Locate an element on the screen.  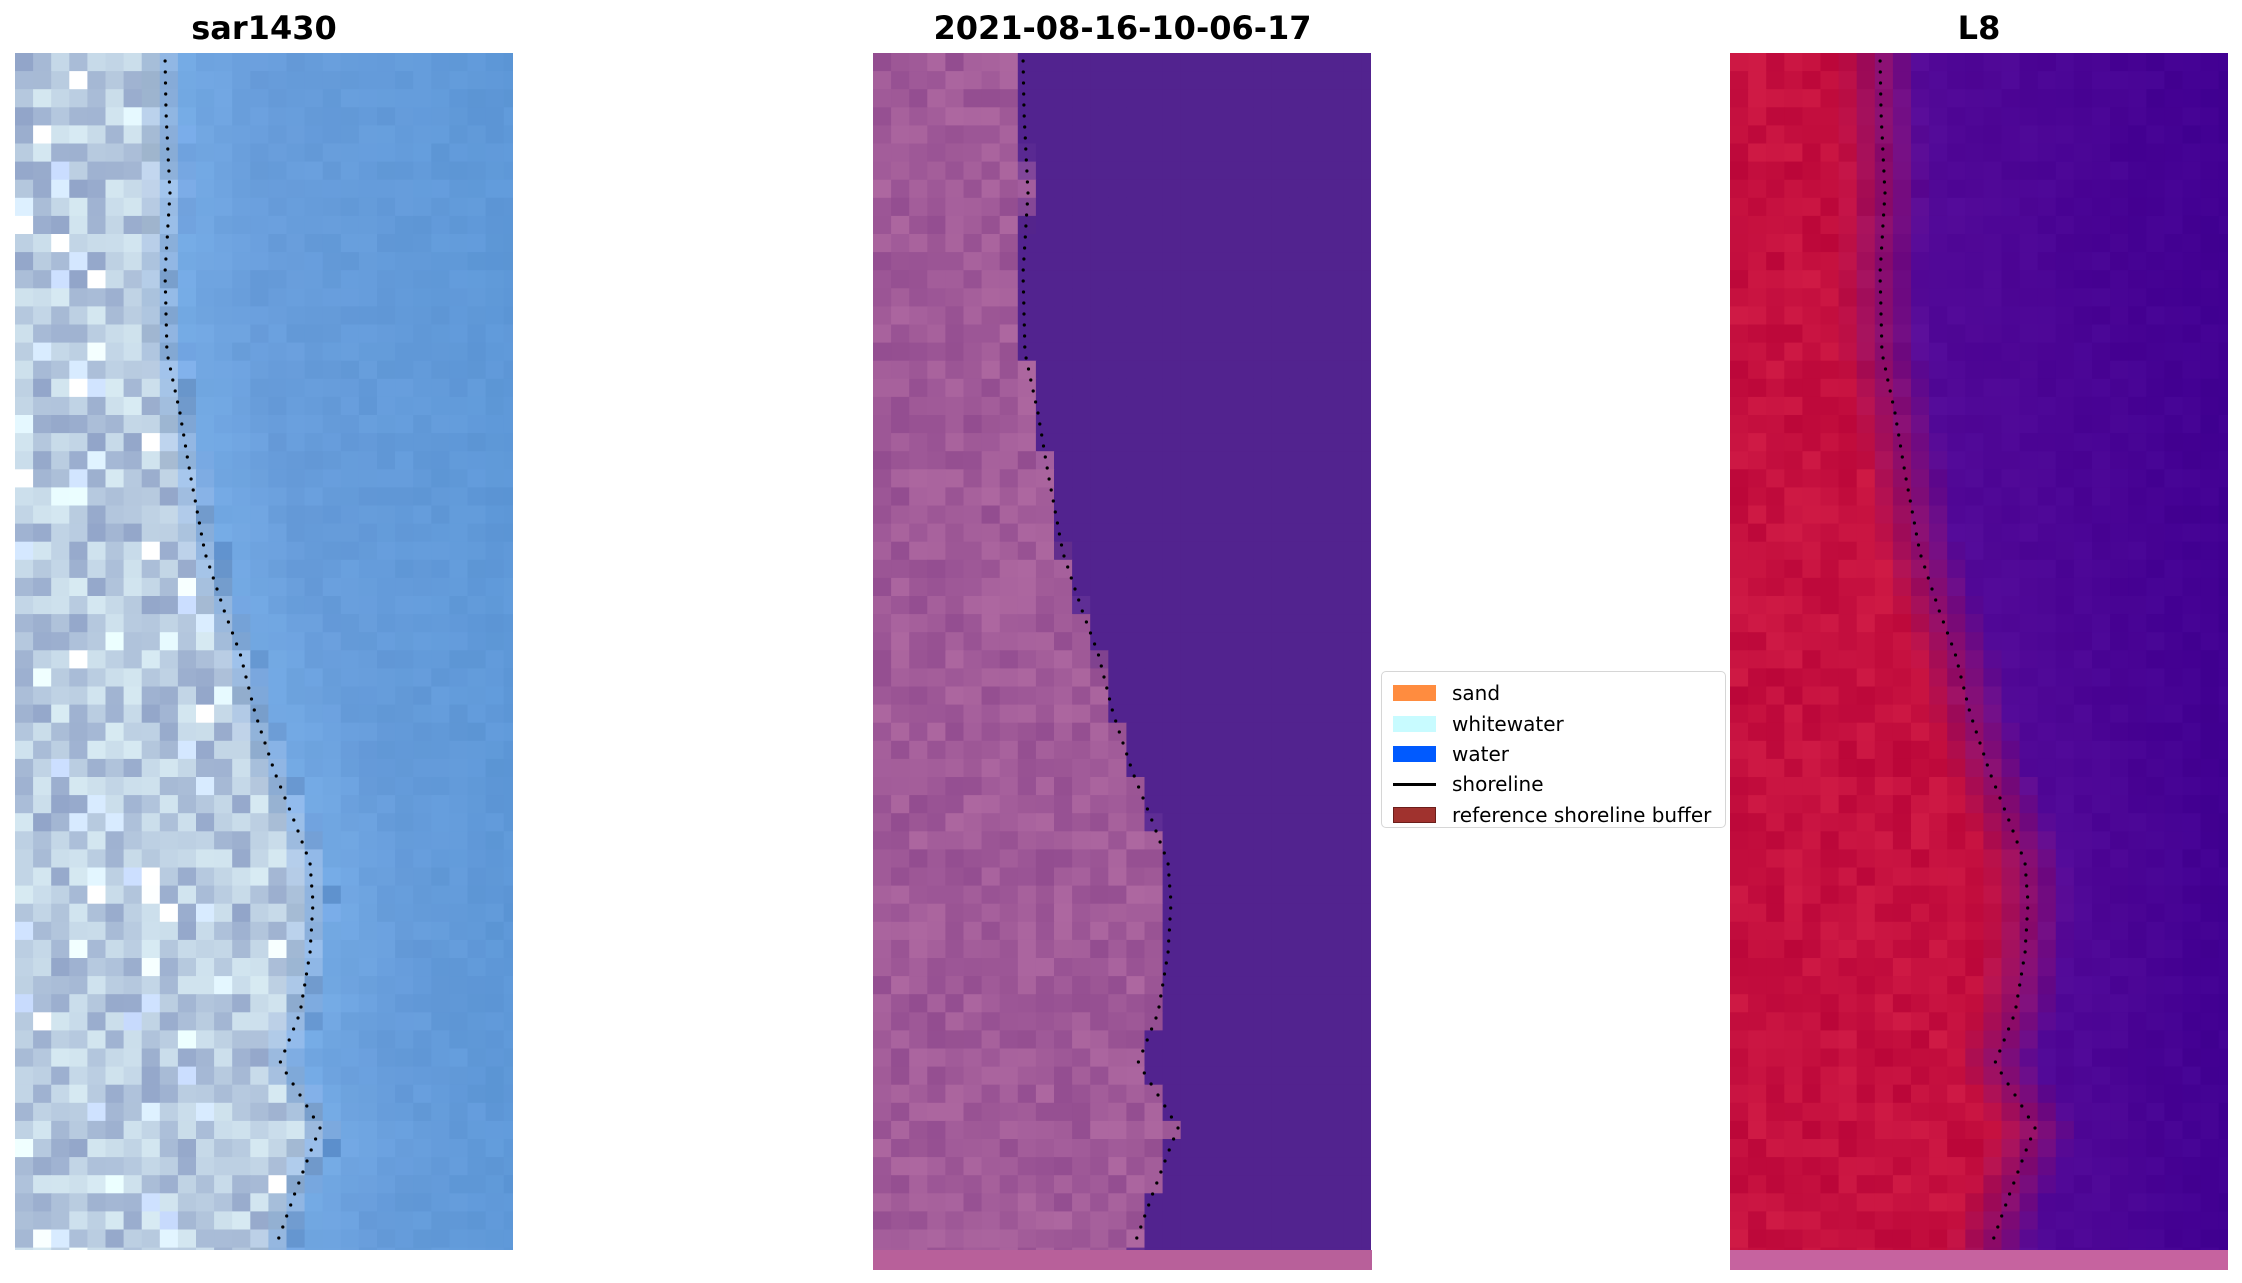
legend-label-water: water is located at coordinates (1480, 753).